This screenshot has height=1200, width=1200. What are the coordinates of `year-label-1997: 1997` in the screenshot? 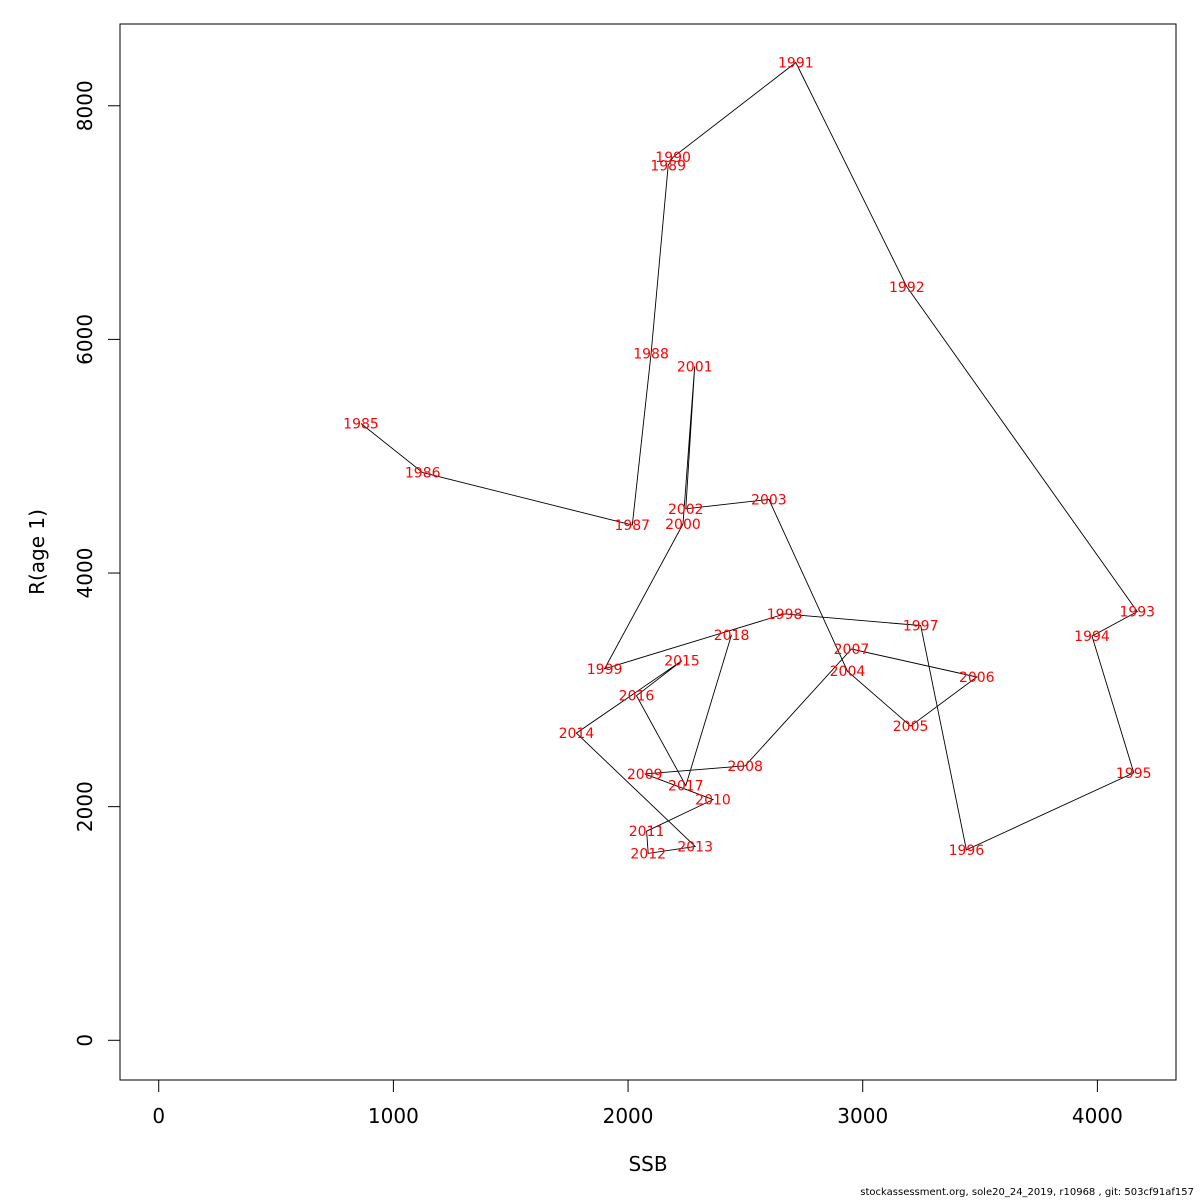 It's located at (921, 627).